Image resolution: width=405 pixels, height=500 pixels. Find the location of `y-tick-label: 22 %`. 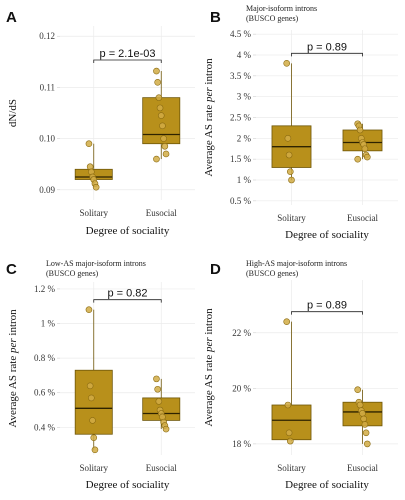

y-tick-label: 22 % is located at coordinates (241, 333).